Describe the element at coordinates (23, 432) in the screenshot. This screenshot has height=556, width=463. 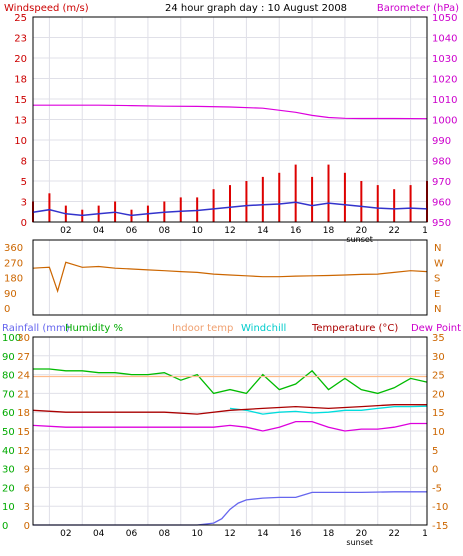
I see `y-tick-label-rain: 15` at that location.